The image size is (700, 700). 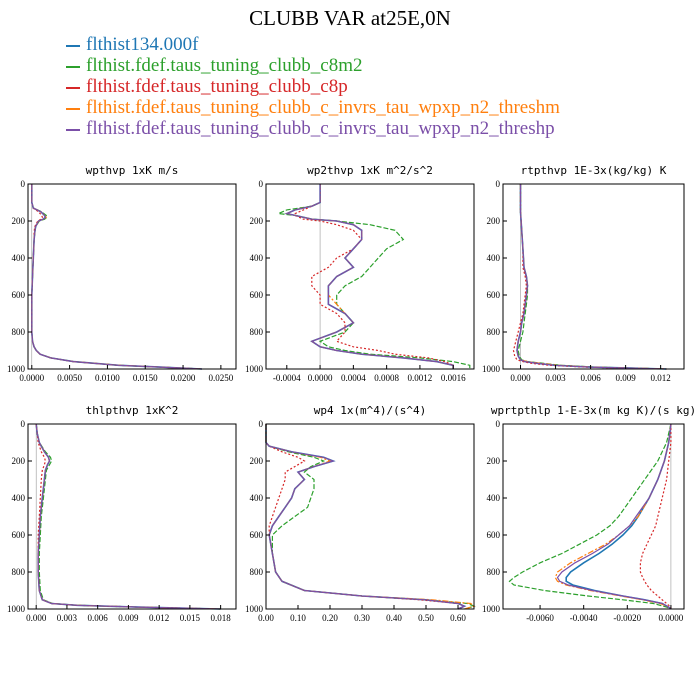 What do you see at coordinates (386, 378) in the screenshot?
I see `x-tick-label: 0.0008` at bounding box center [386, 378].